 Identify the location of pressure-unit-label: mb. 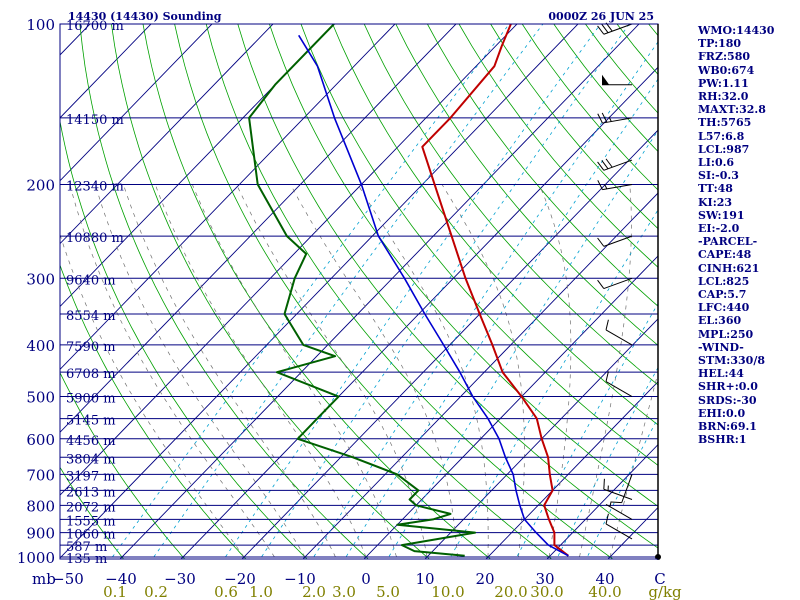
(44, 579).